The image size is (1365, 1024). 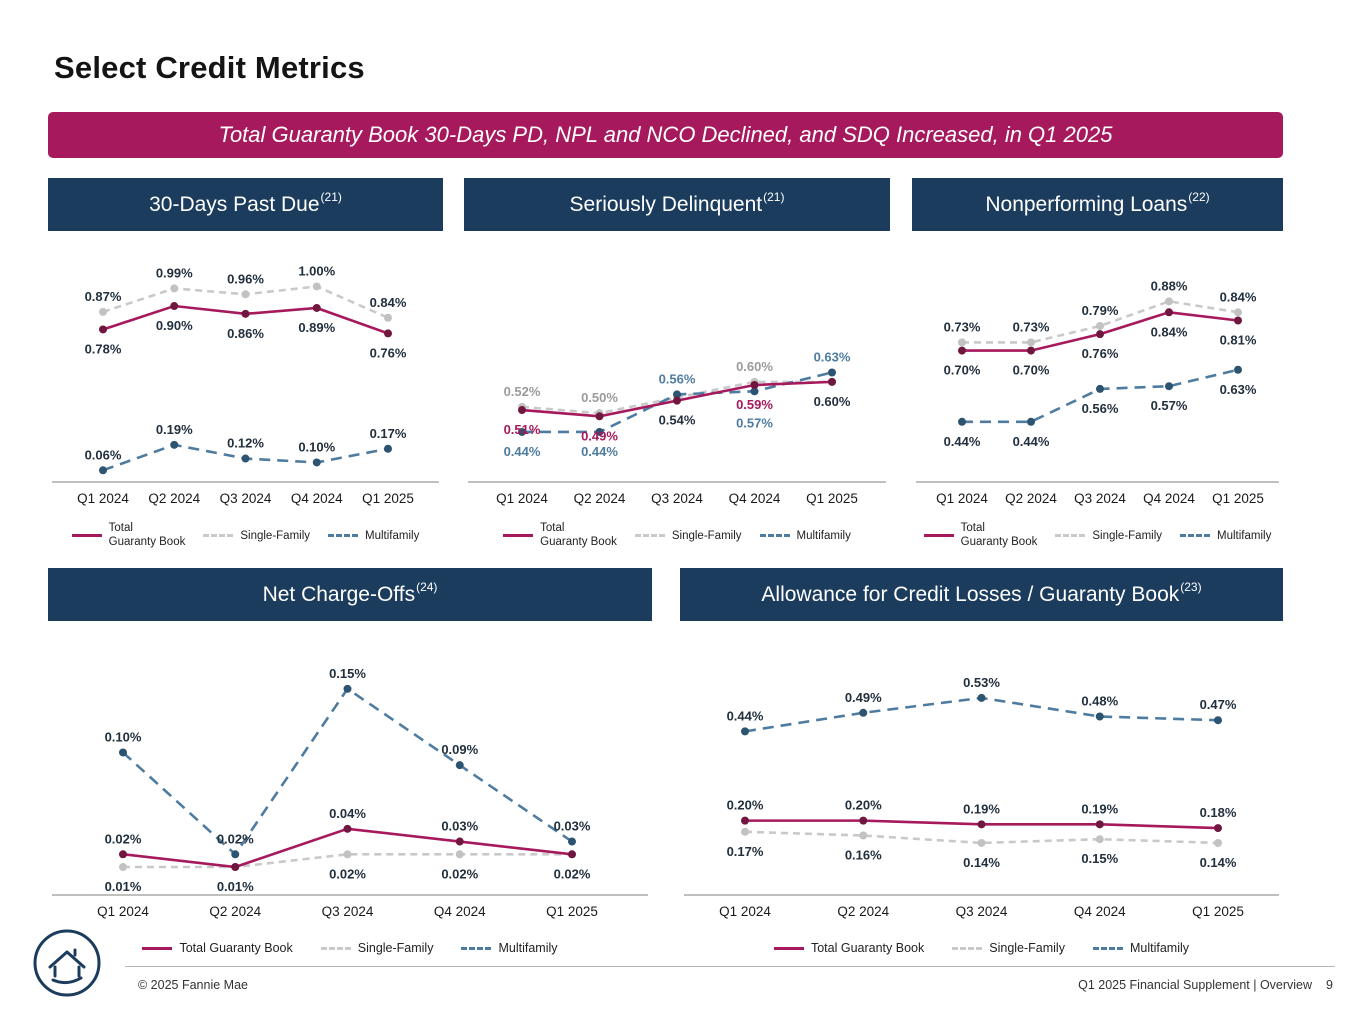 I want to click on svg-text: 0.96%, so click(x=245, y=278).